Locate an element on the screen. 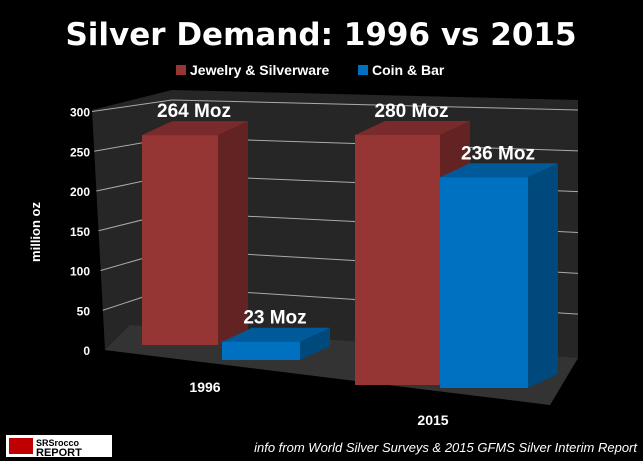  bar-coin-bar-2015 is located at coordinates (484, 282).